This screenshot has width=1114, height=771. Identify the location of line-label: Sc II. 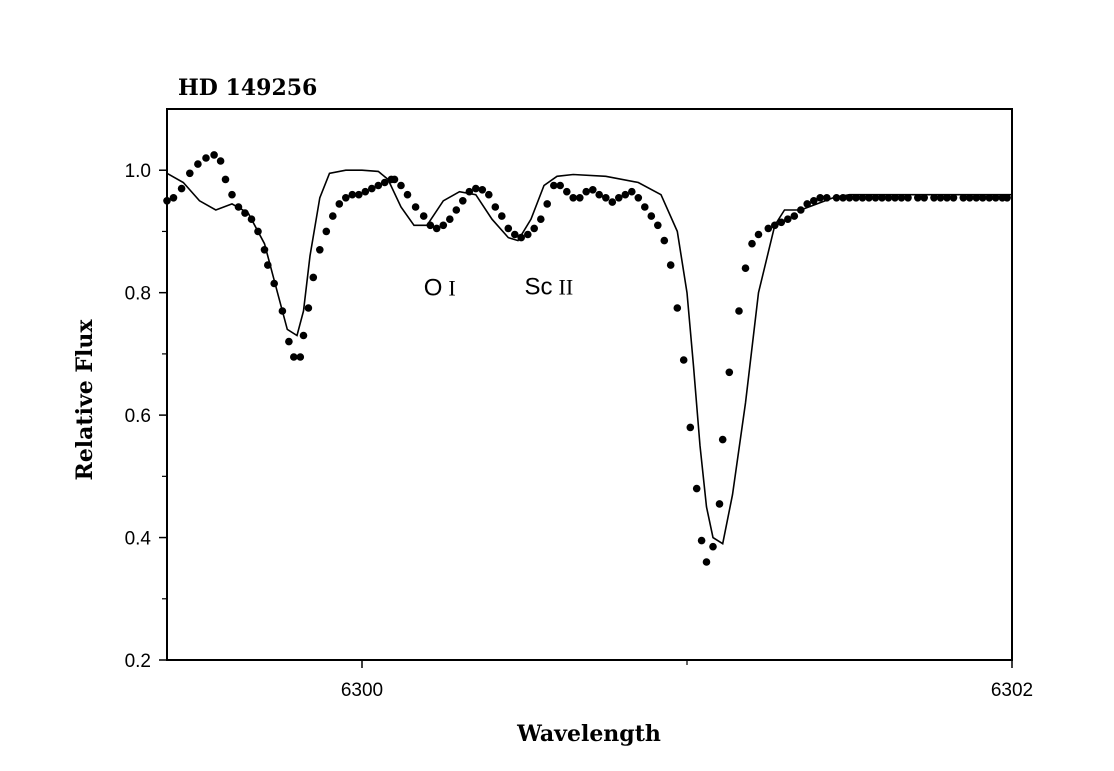
(549, 287).